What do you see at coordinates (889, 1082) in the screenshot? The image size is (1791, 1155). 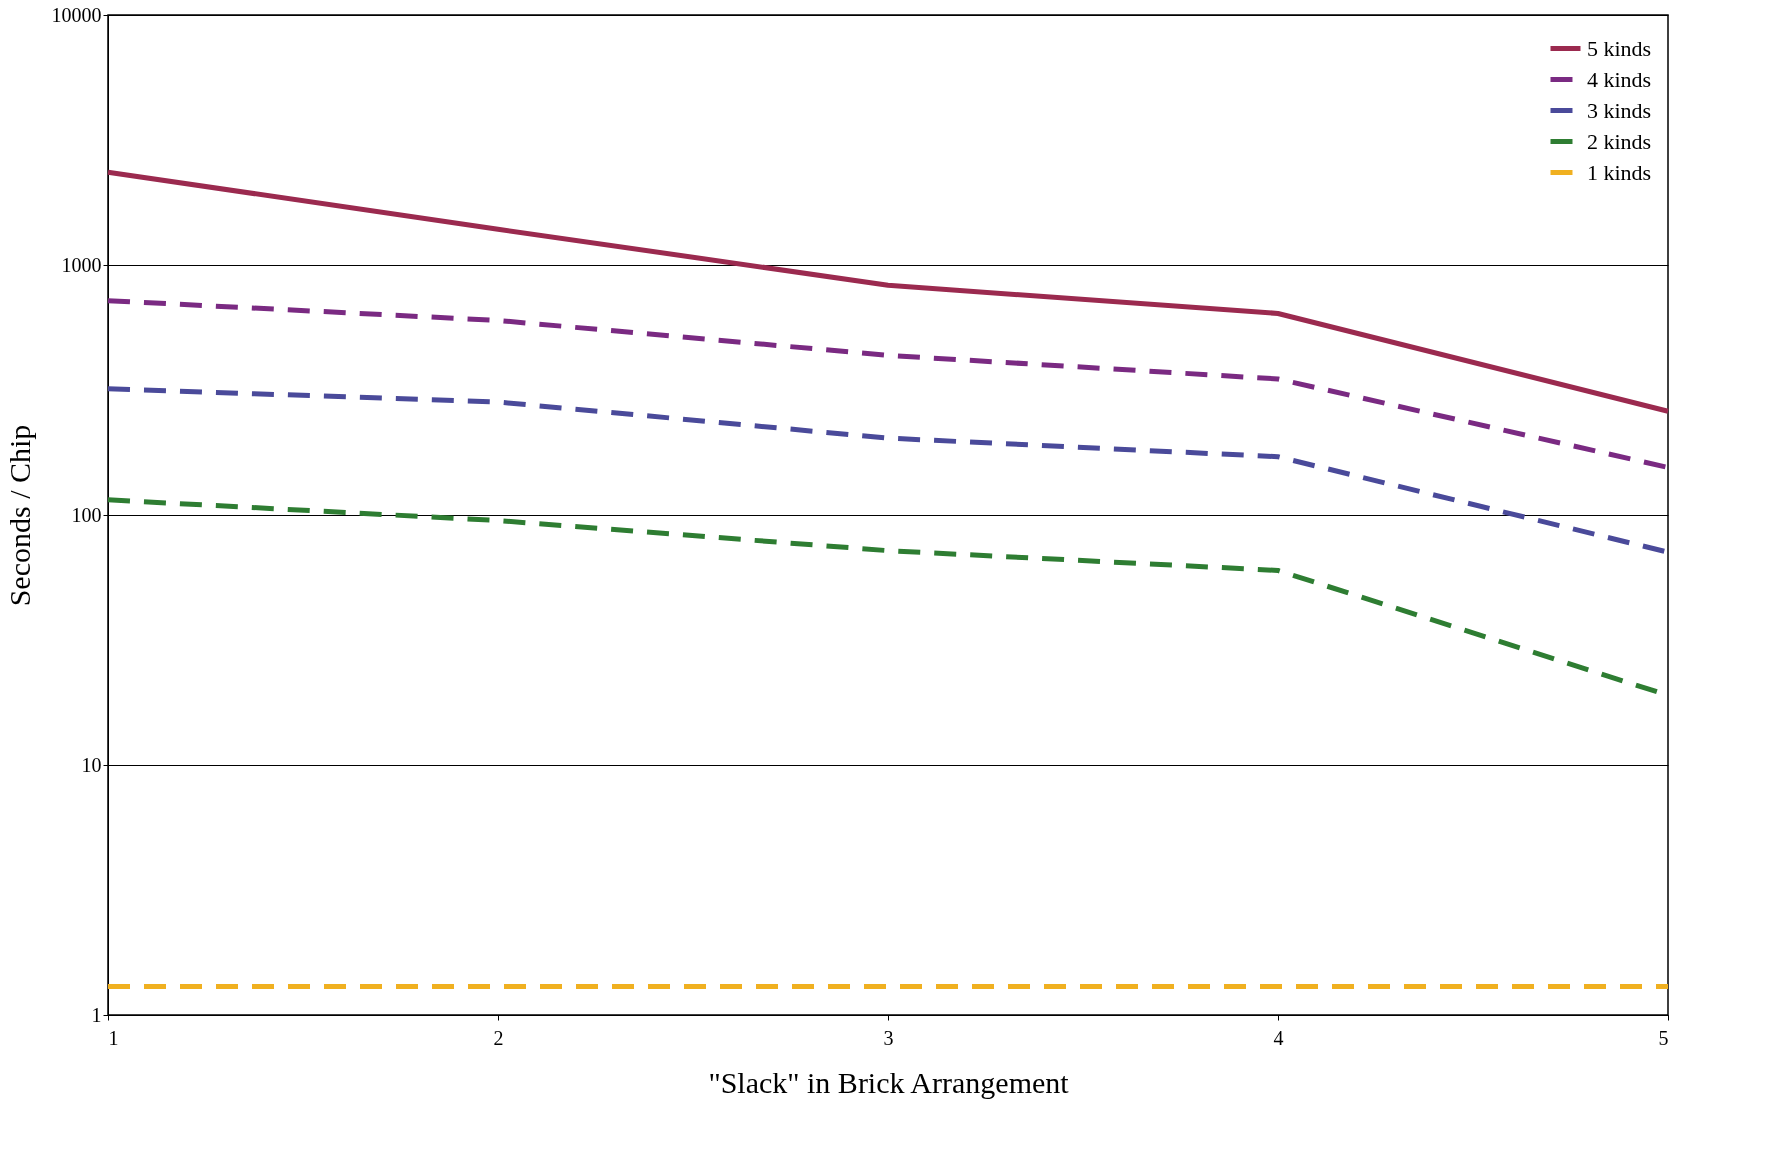 I see `x-axis-title: "Slack" in Brick Arrangement` at bounding box center [889, 1082].